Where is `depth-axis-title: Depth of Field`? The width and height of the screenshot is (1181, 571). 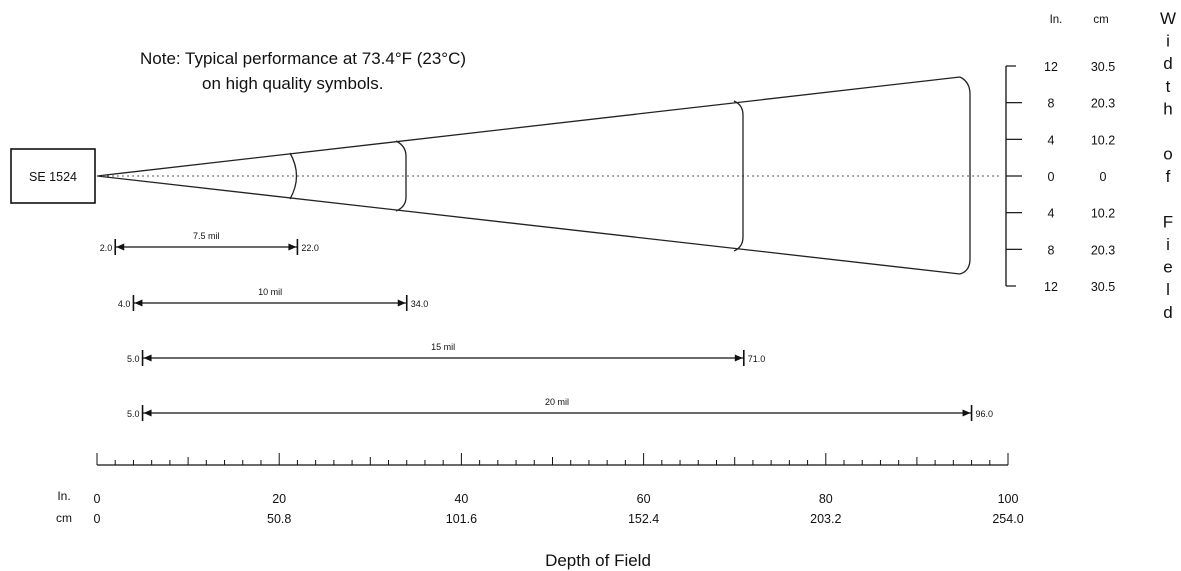
depth-axis-title: Depth of Field is located at coordinates (598, 560).